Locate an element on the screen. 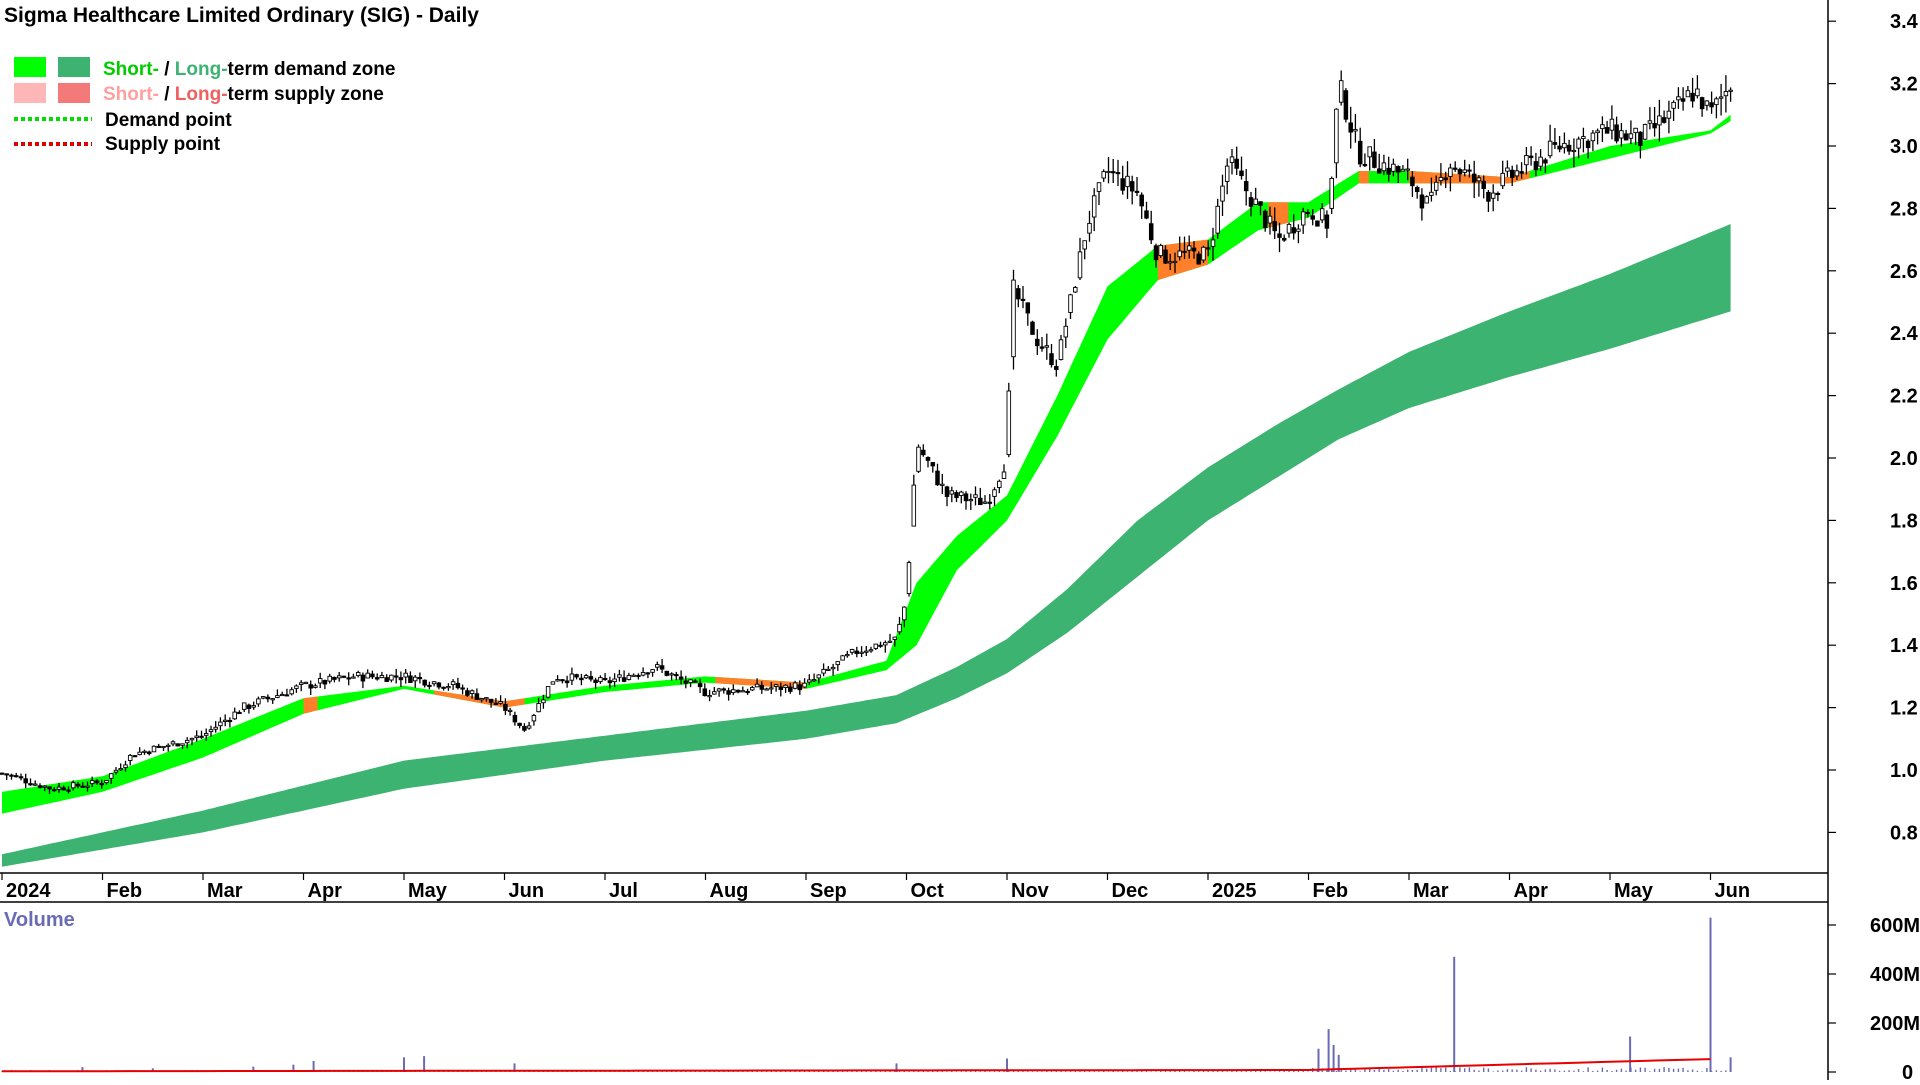 The width and height of the screenshot is (1920, 1085). legend-demand-zone: Short- / Long-term demand zone is located at coordinates (249, 69).